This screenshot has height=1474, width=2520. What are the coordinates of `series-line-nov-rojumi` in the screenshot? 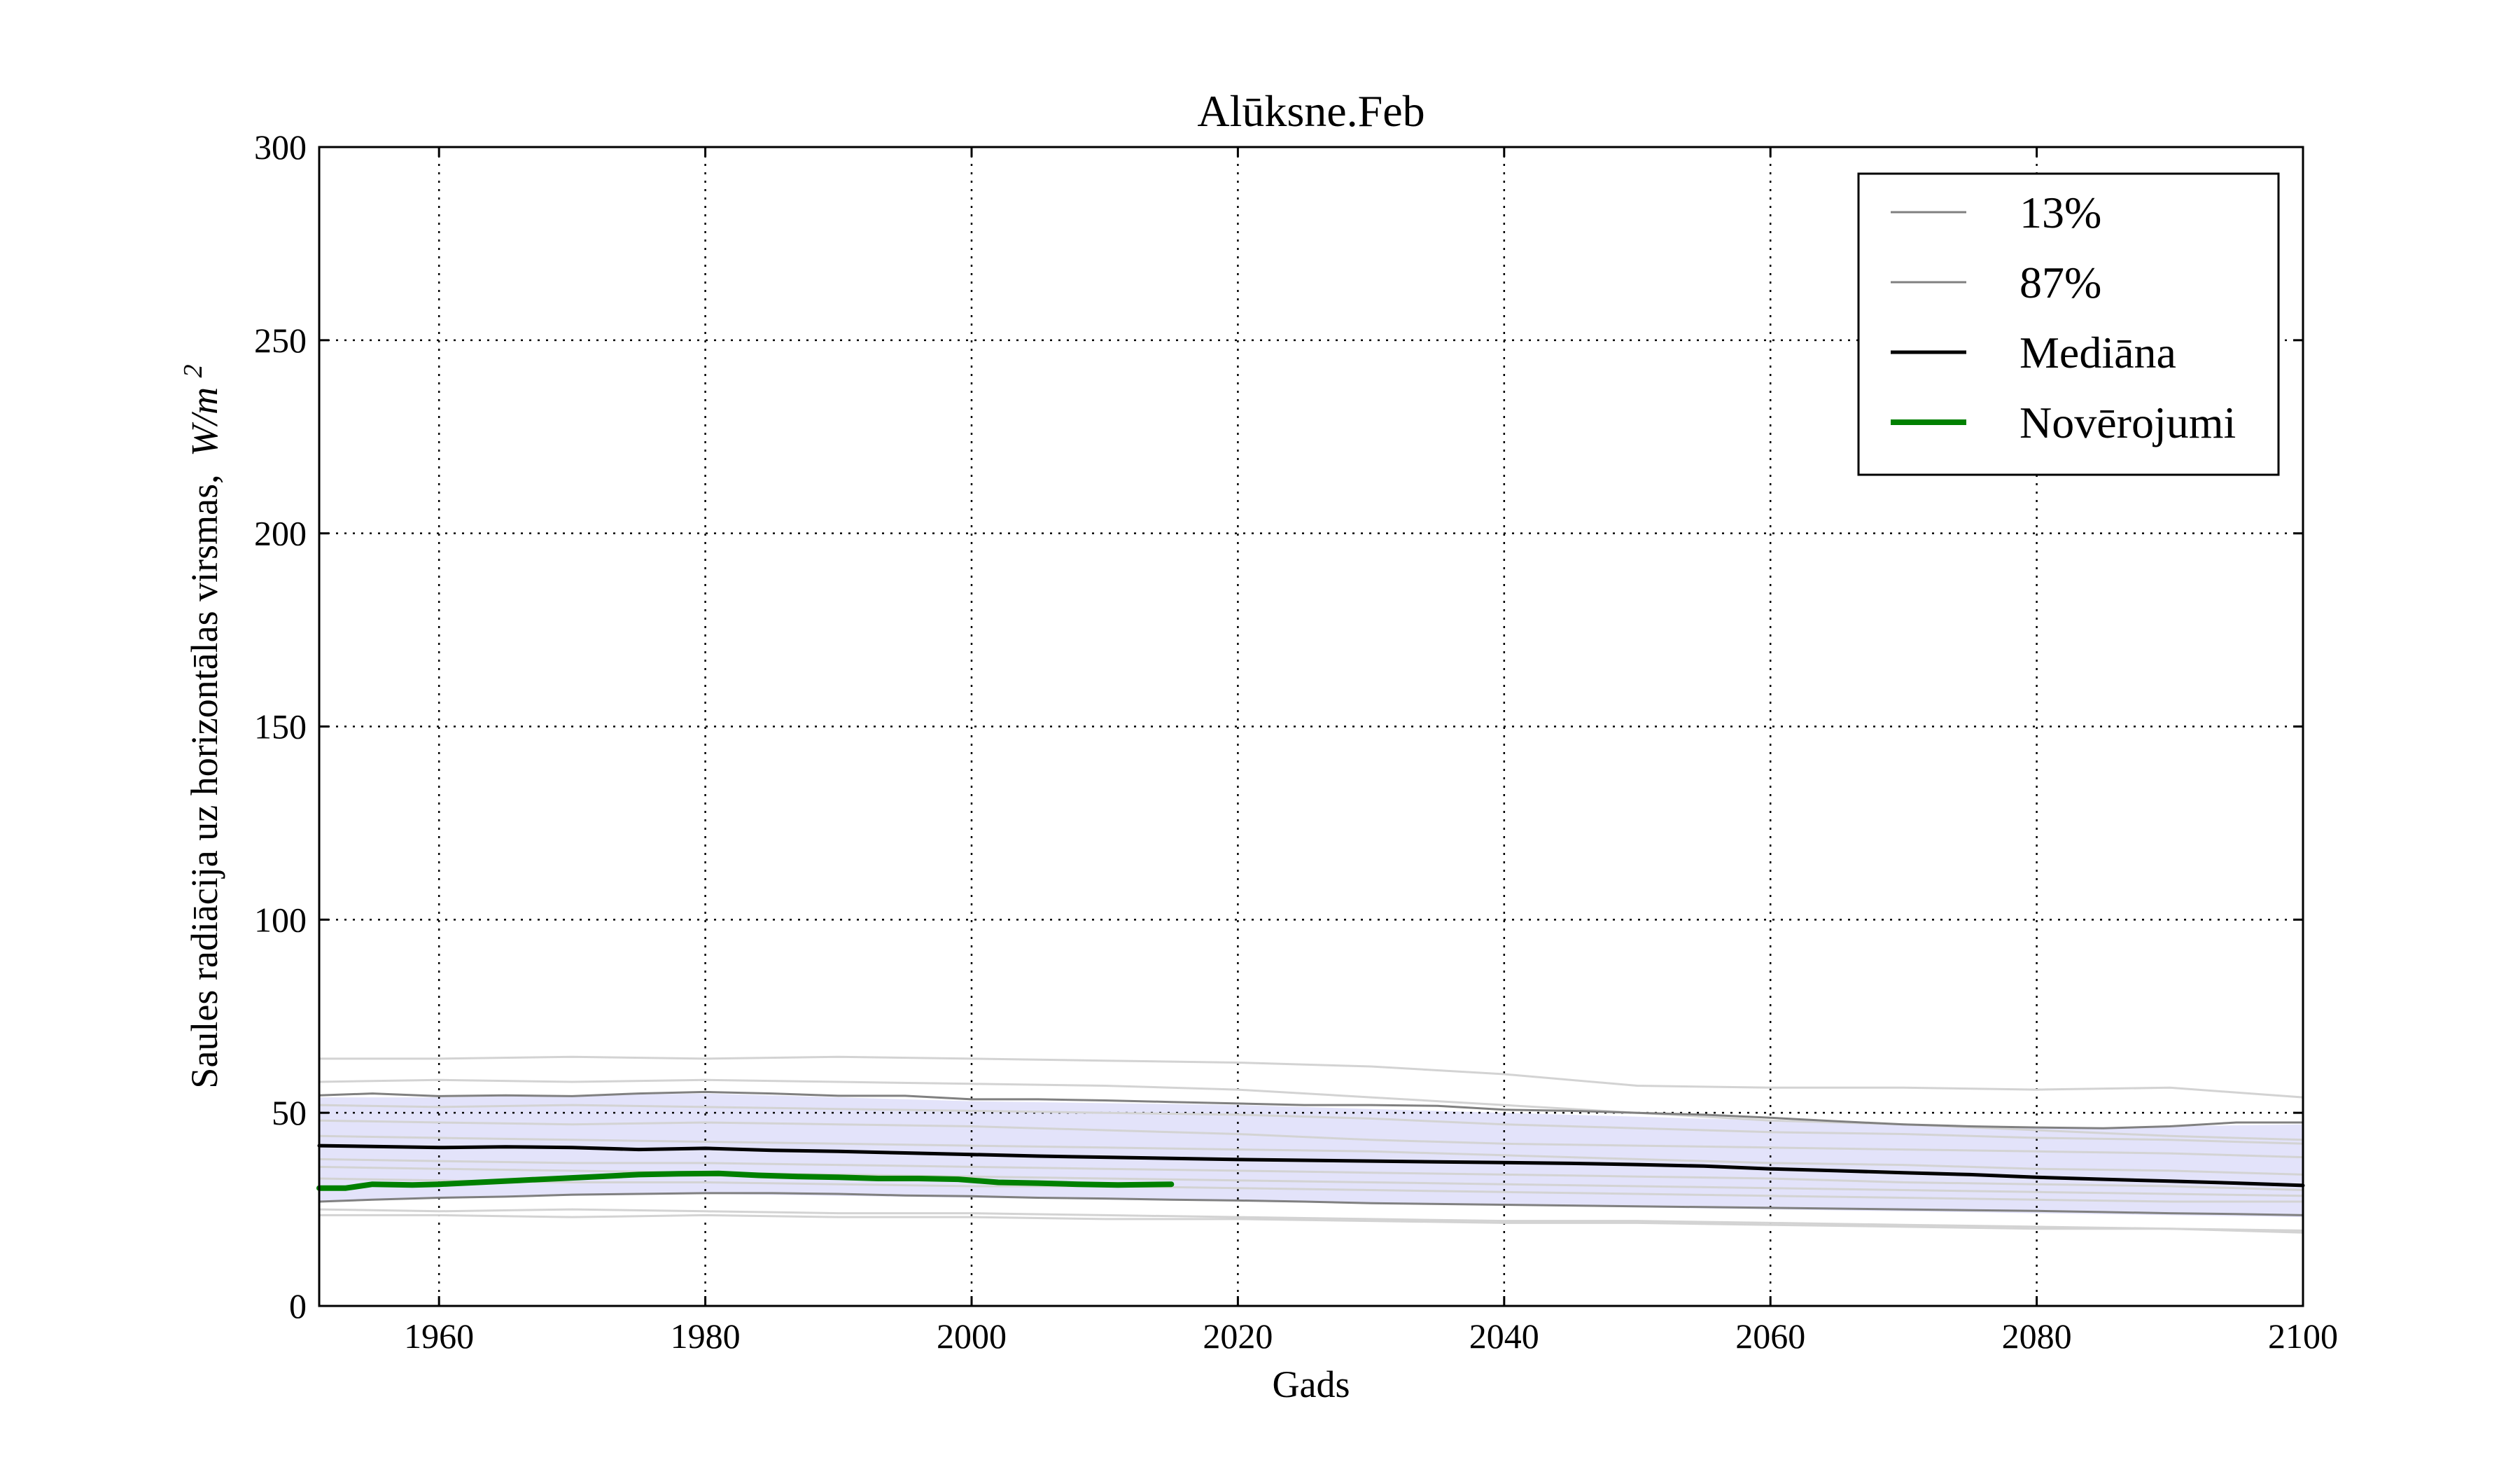 It's located at (745, 1180).